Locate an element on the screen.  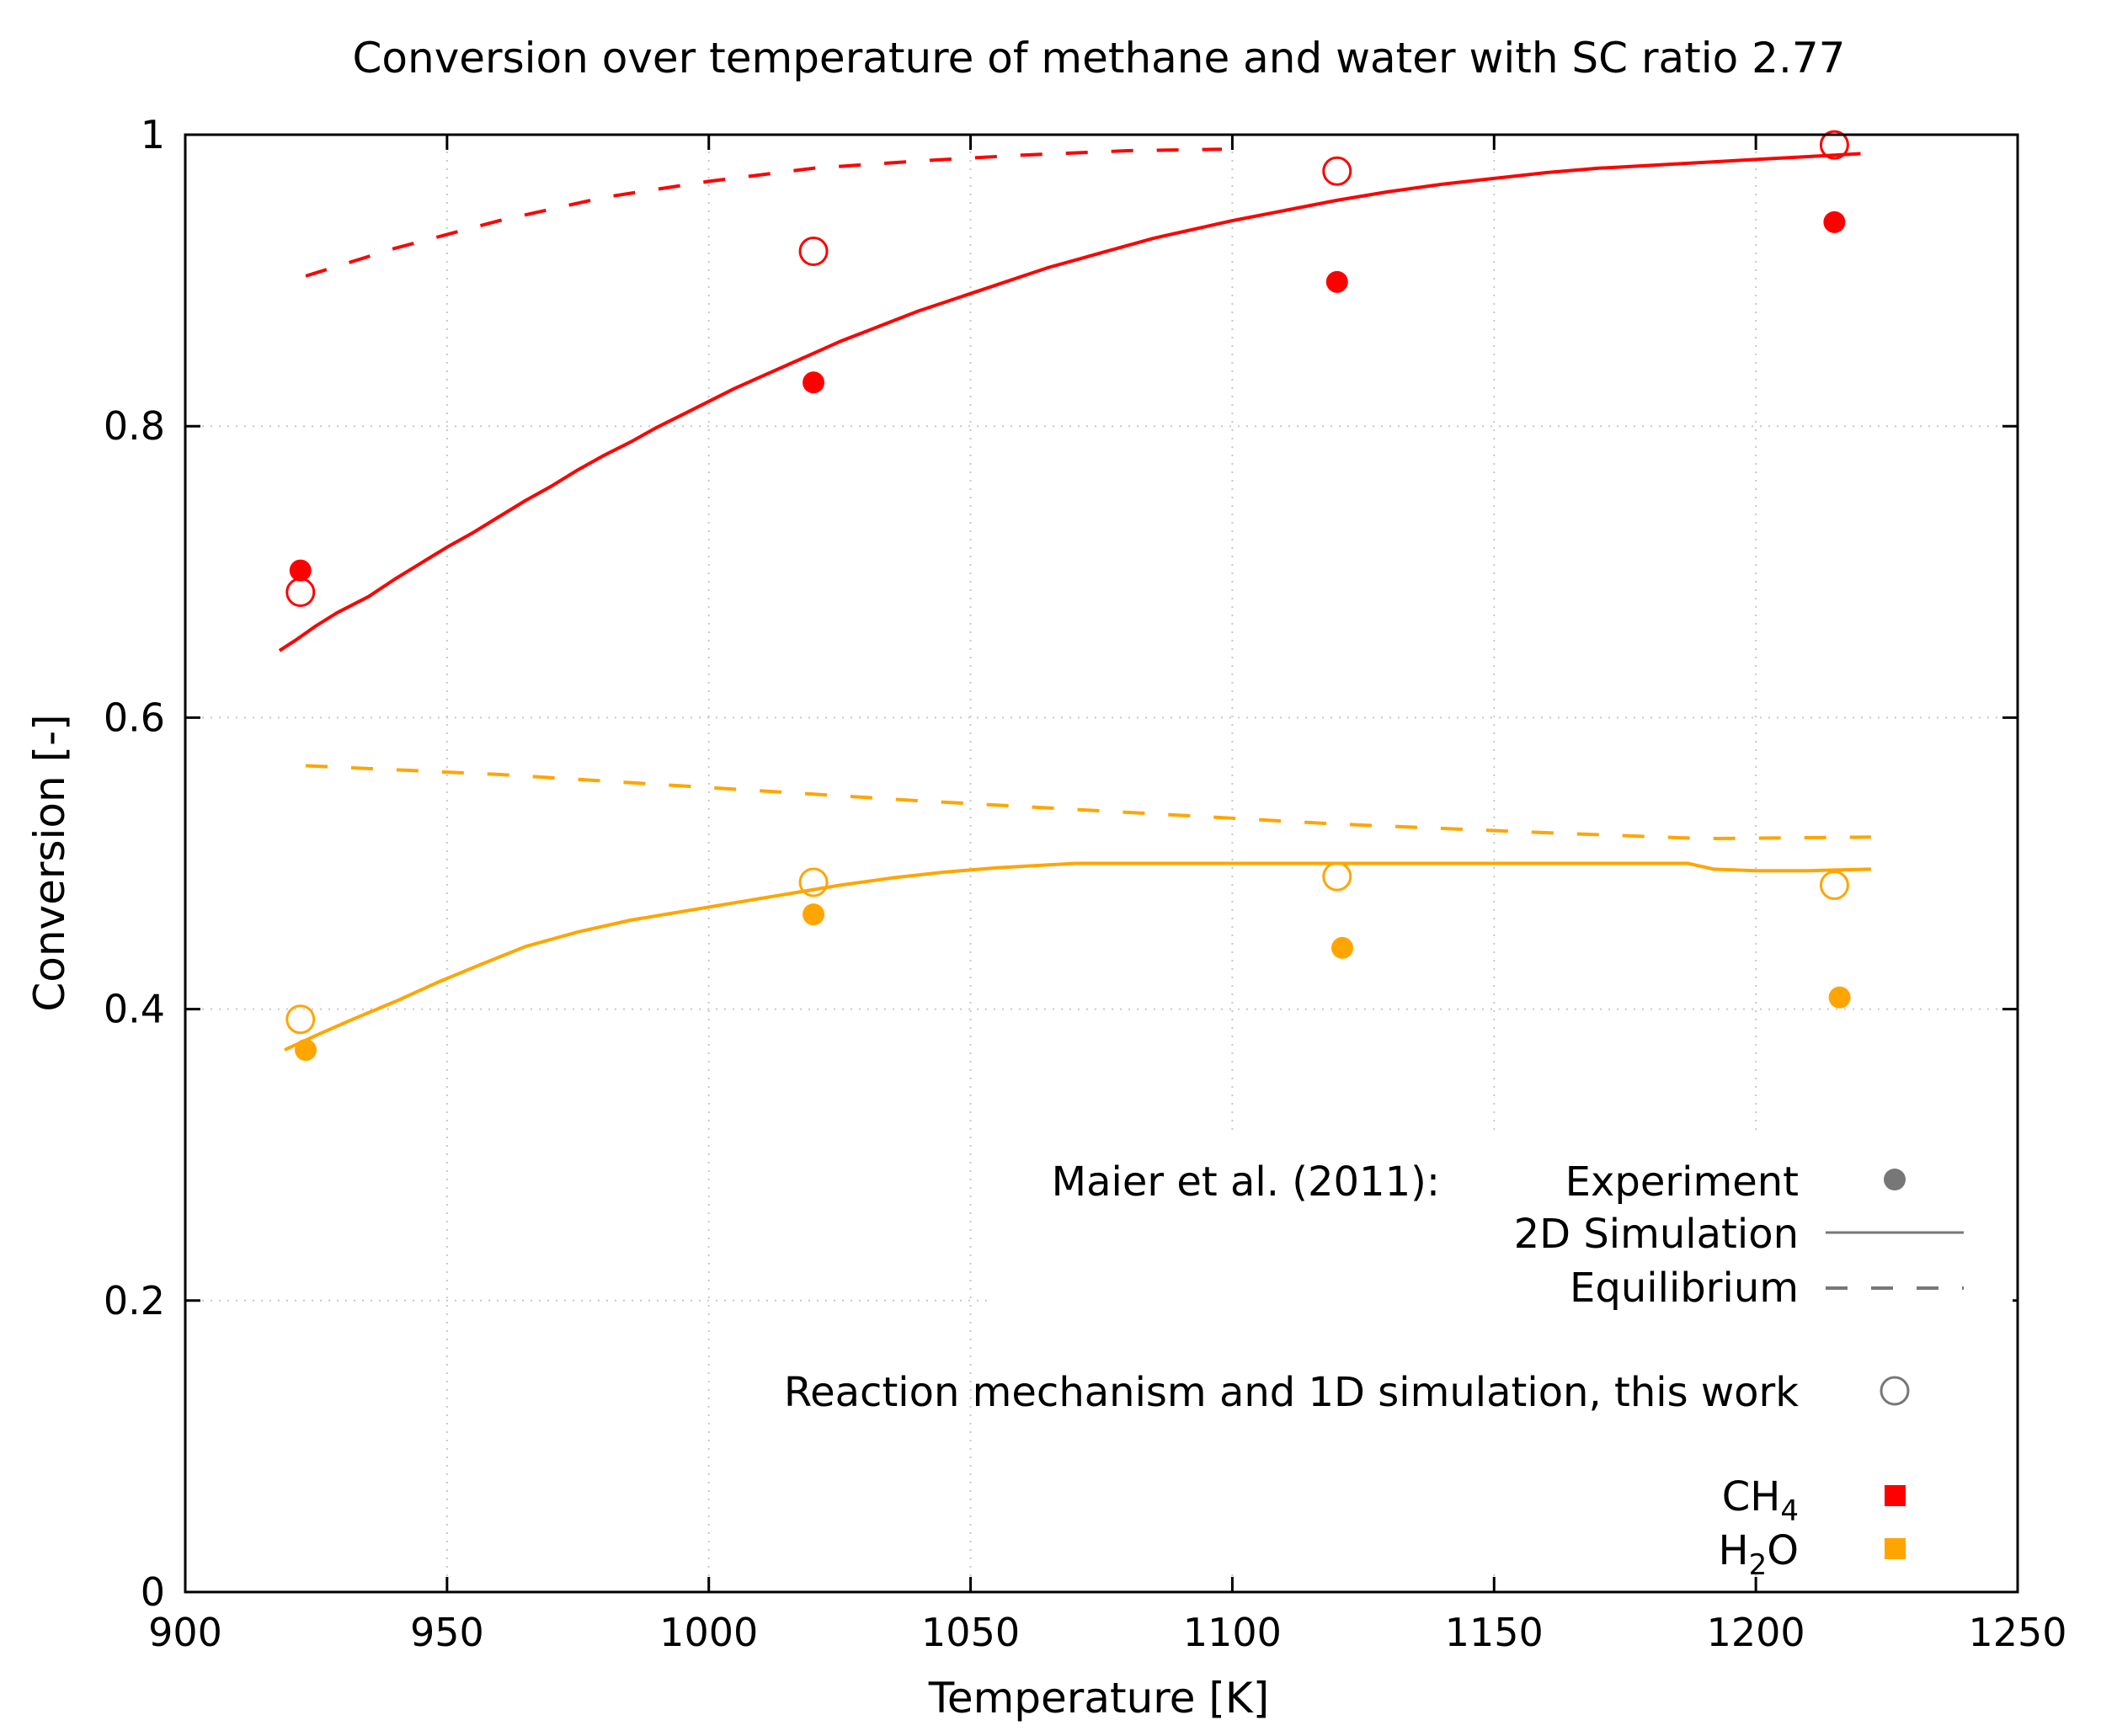
y-tick-label: 0 is located at coordinates (153, 1592).